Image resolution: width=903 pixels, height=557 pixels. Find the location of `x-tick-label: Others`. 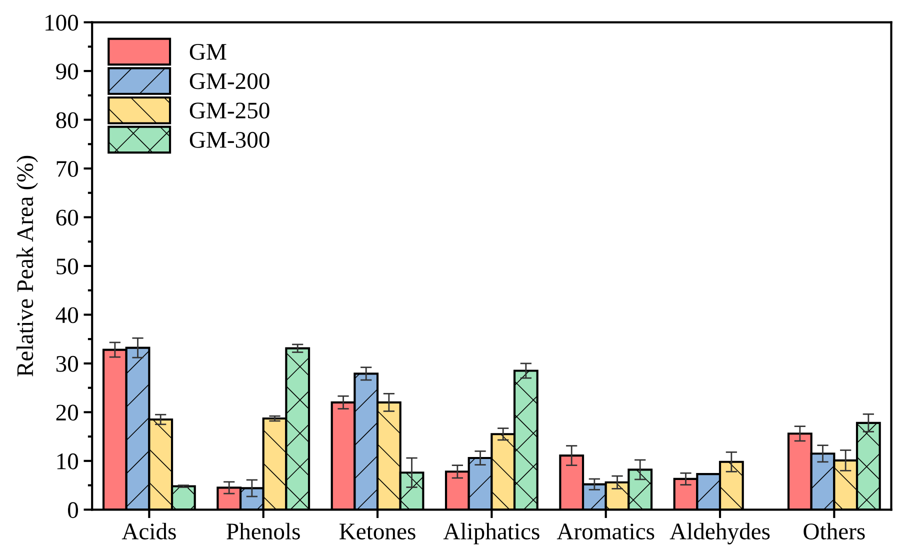

x-tick-label: Others is located at coordinates (834, 531).